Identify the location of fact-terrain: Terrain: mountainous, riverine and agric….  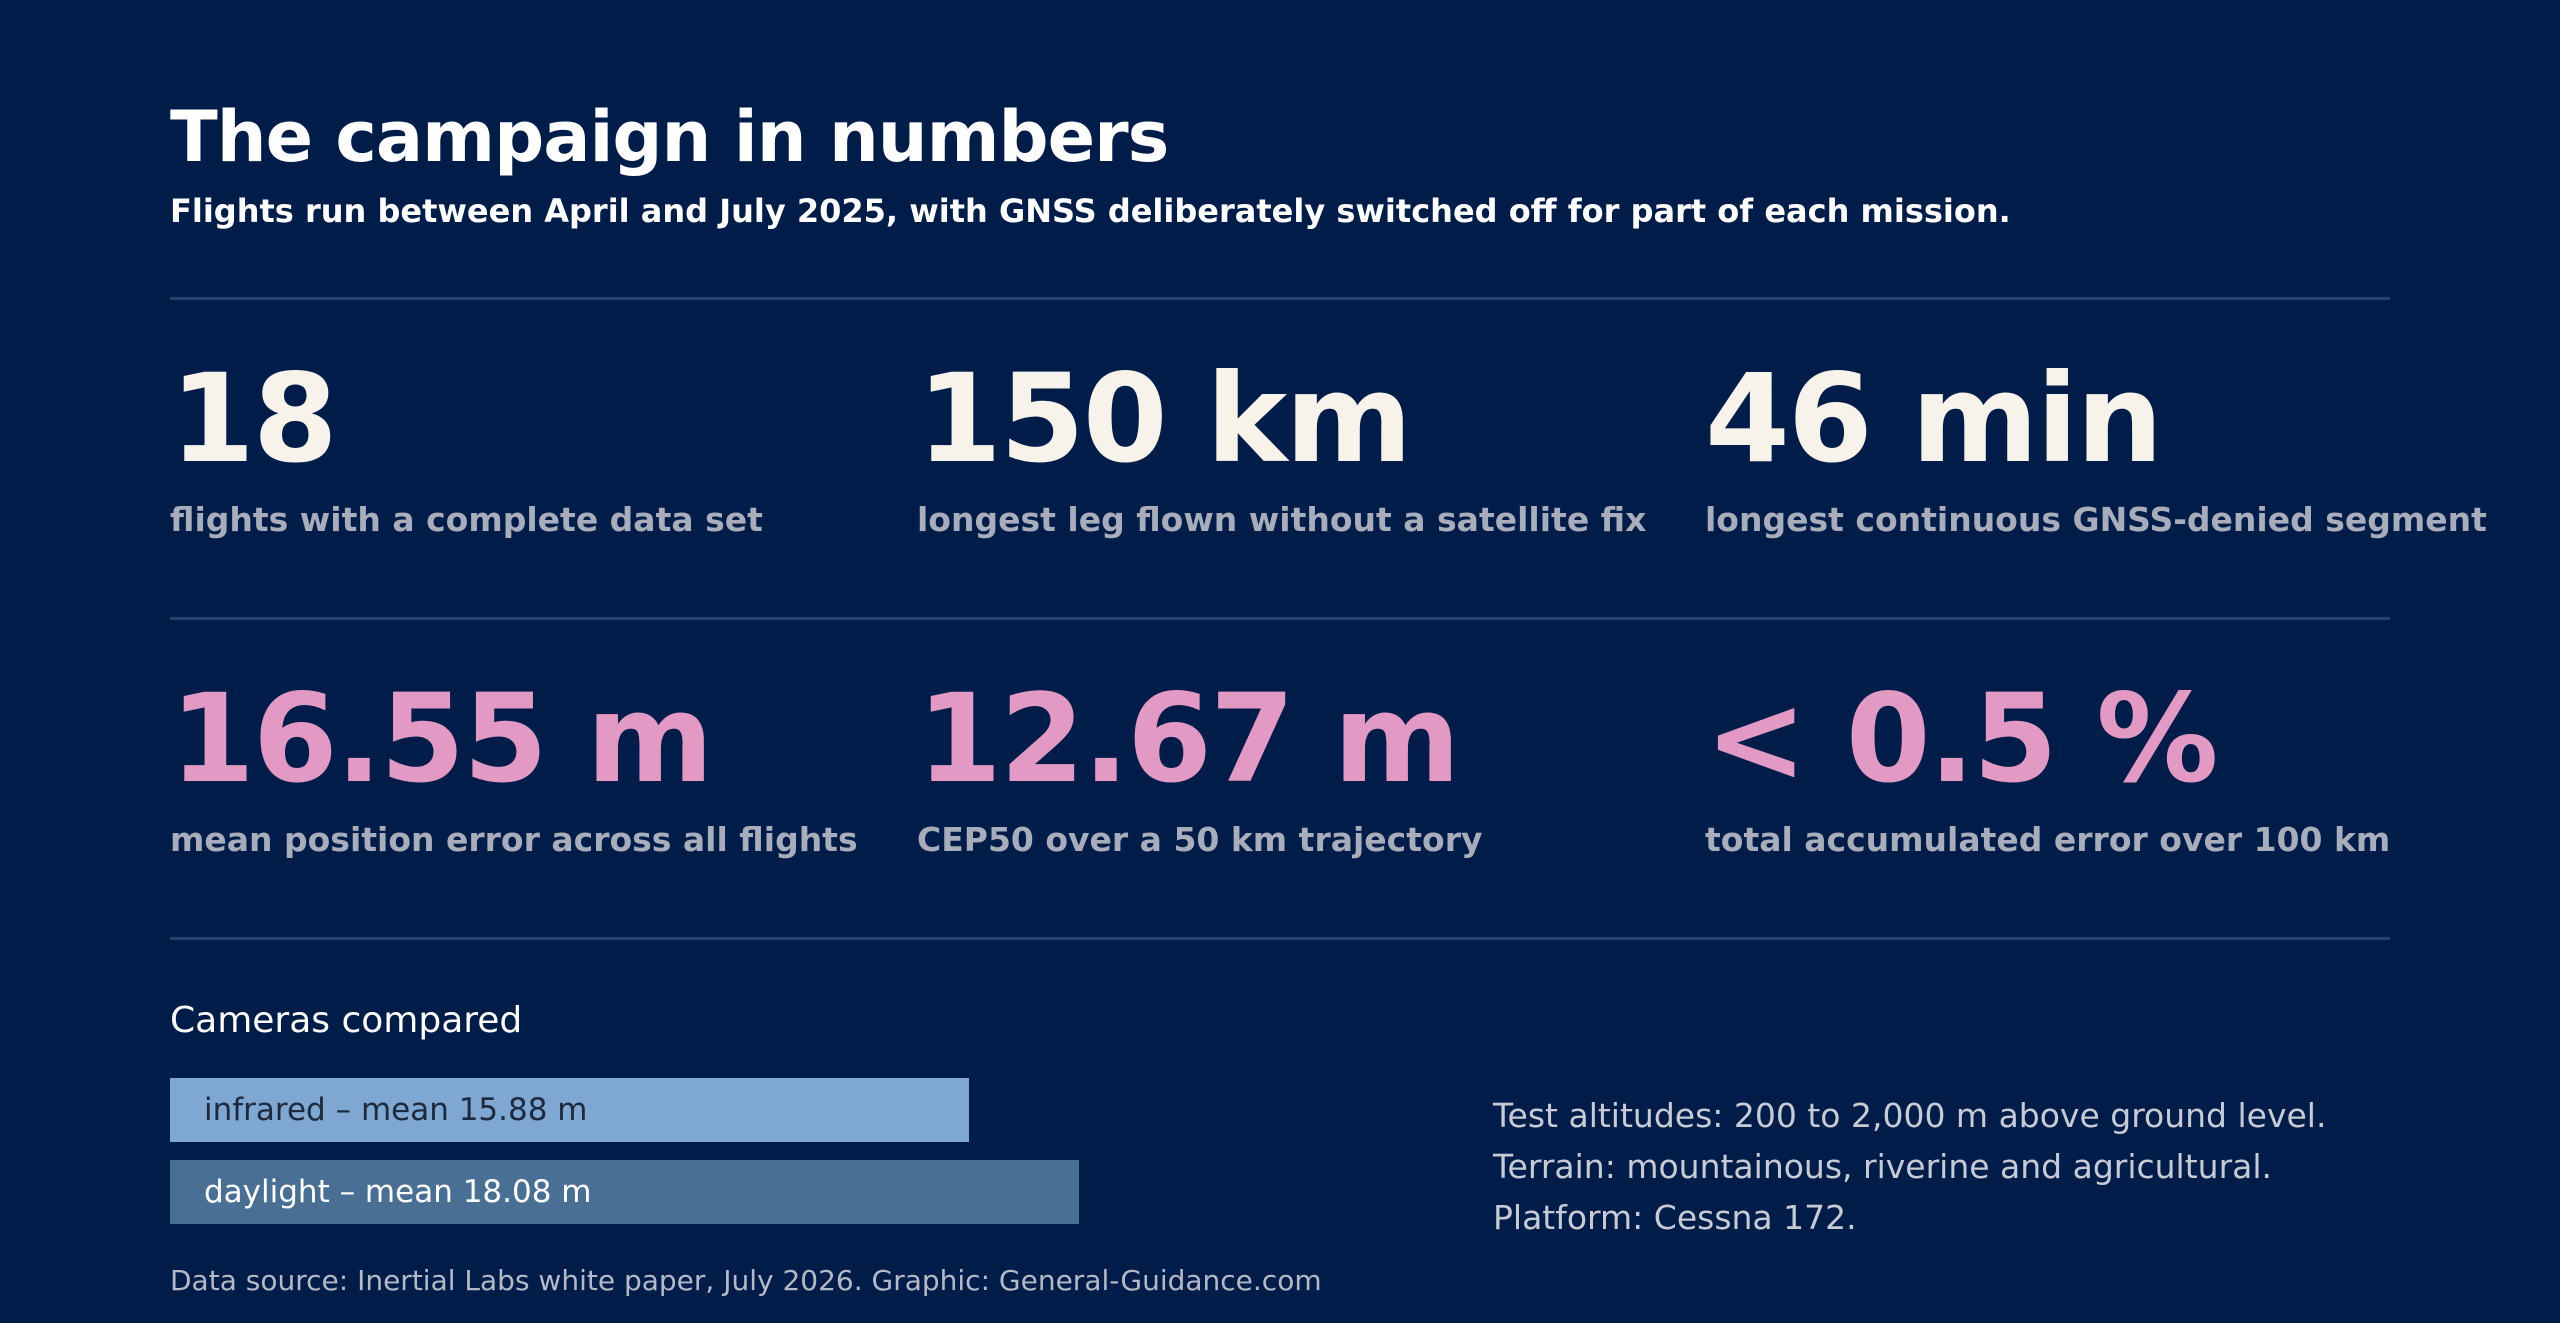
(1883, 1166).